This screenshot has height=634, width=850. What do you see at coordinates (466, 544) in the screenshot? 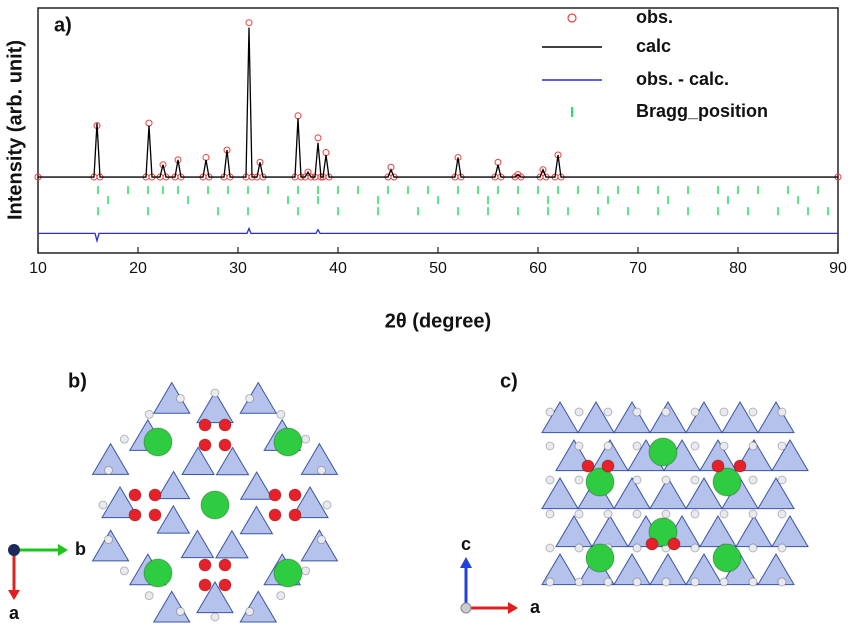
I see `axis-name: c` at bounding box center [466, 544].